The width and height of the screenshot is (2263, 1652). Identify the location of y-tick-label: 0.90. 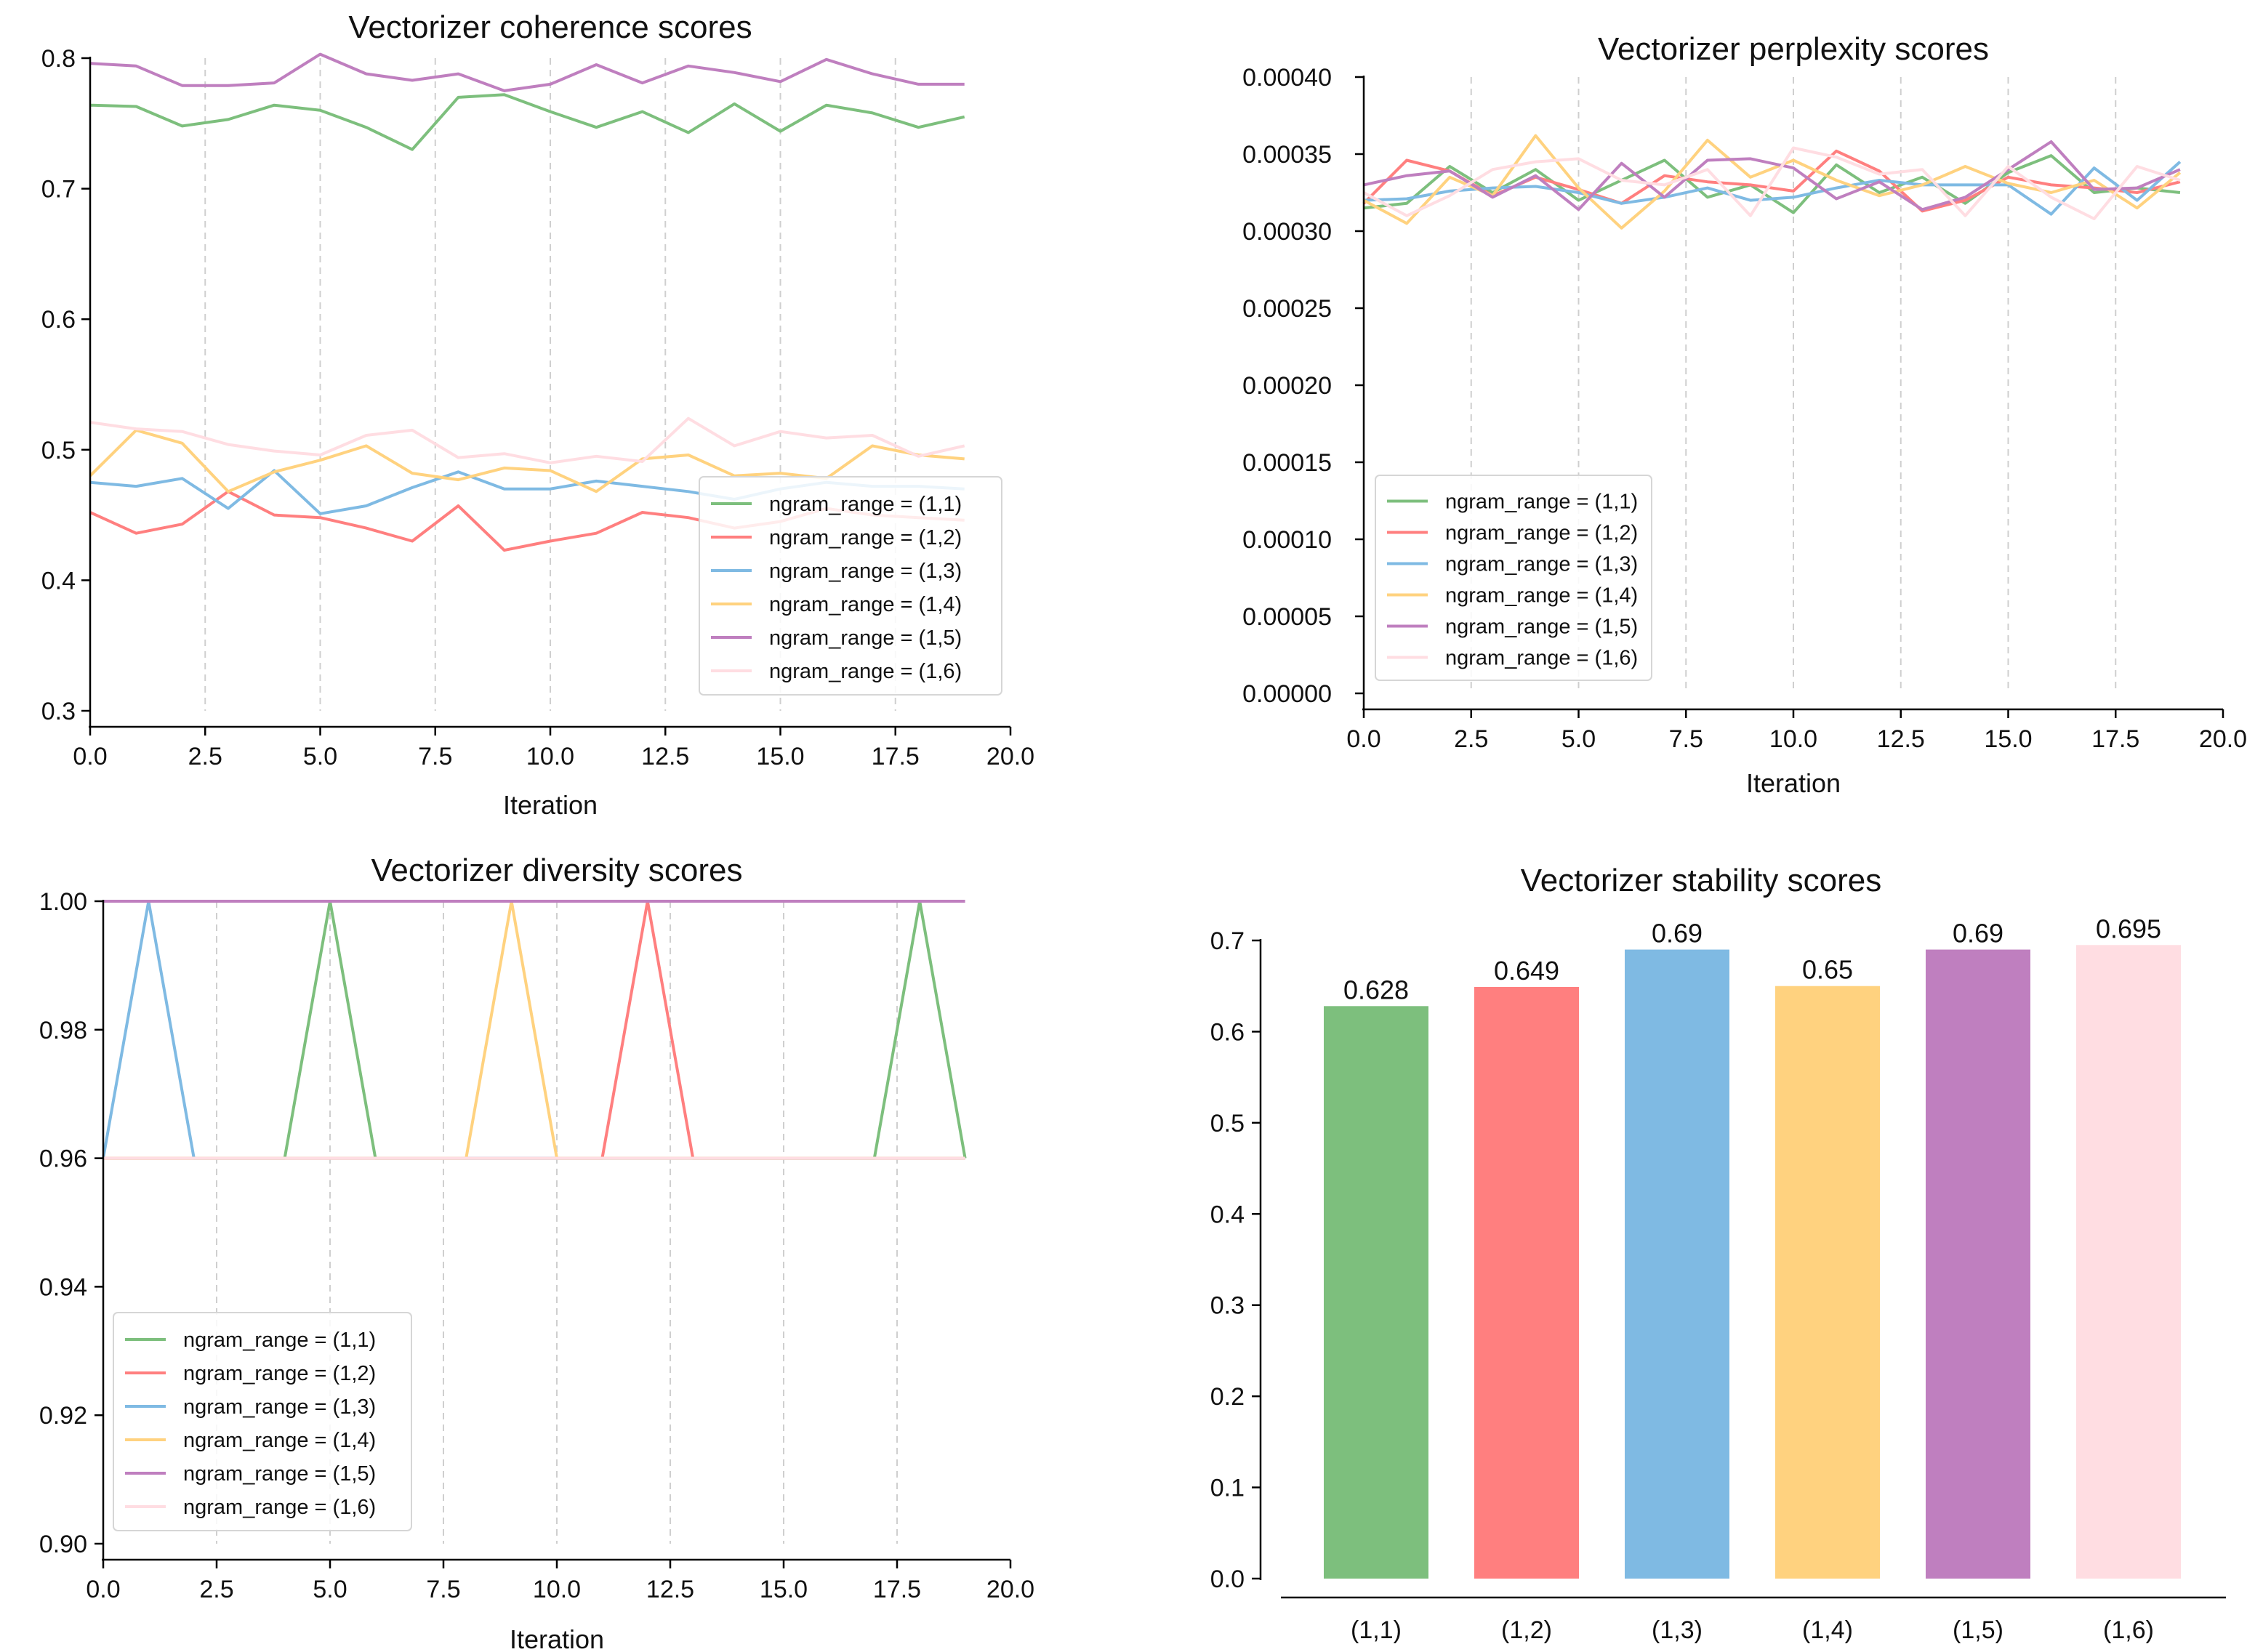
(63, 1544).